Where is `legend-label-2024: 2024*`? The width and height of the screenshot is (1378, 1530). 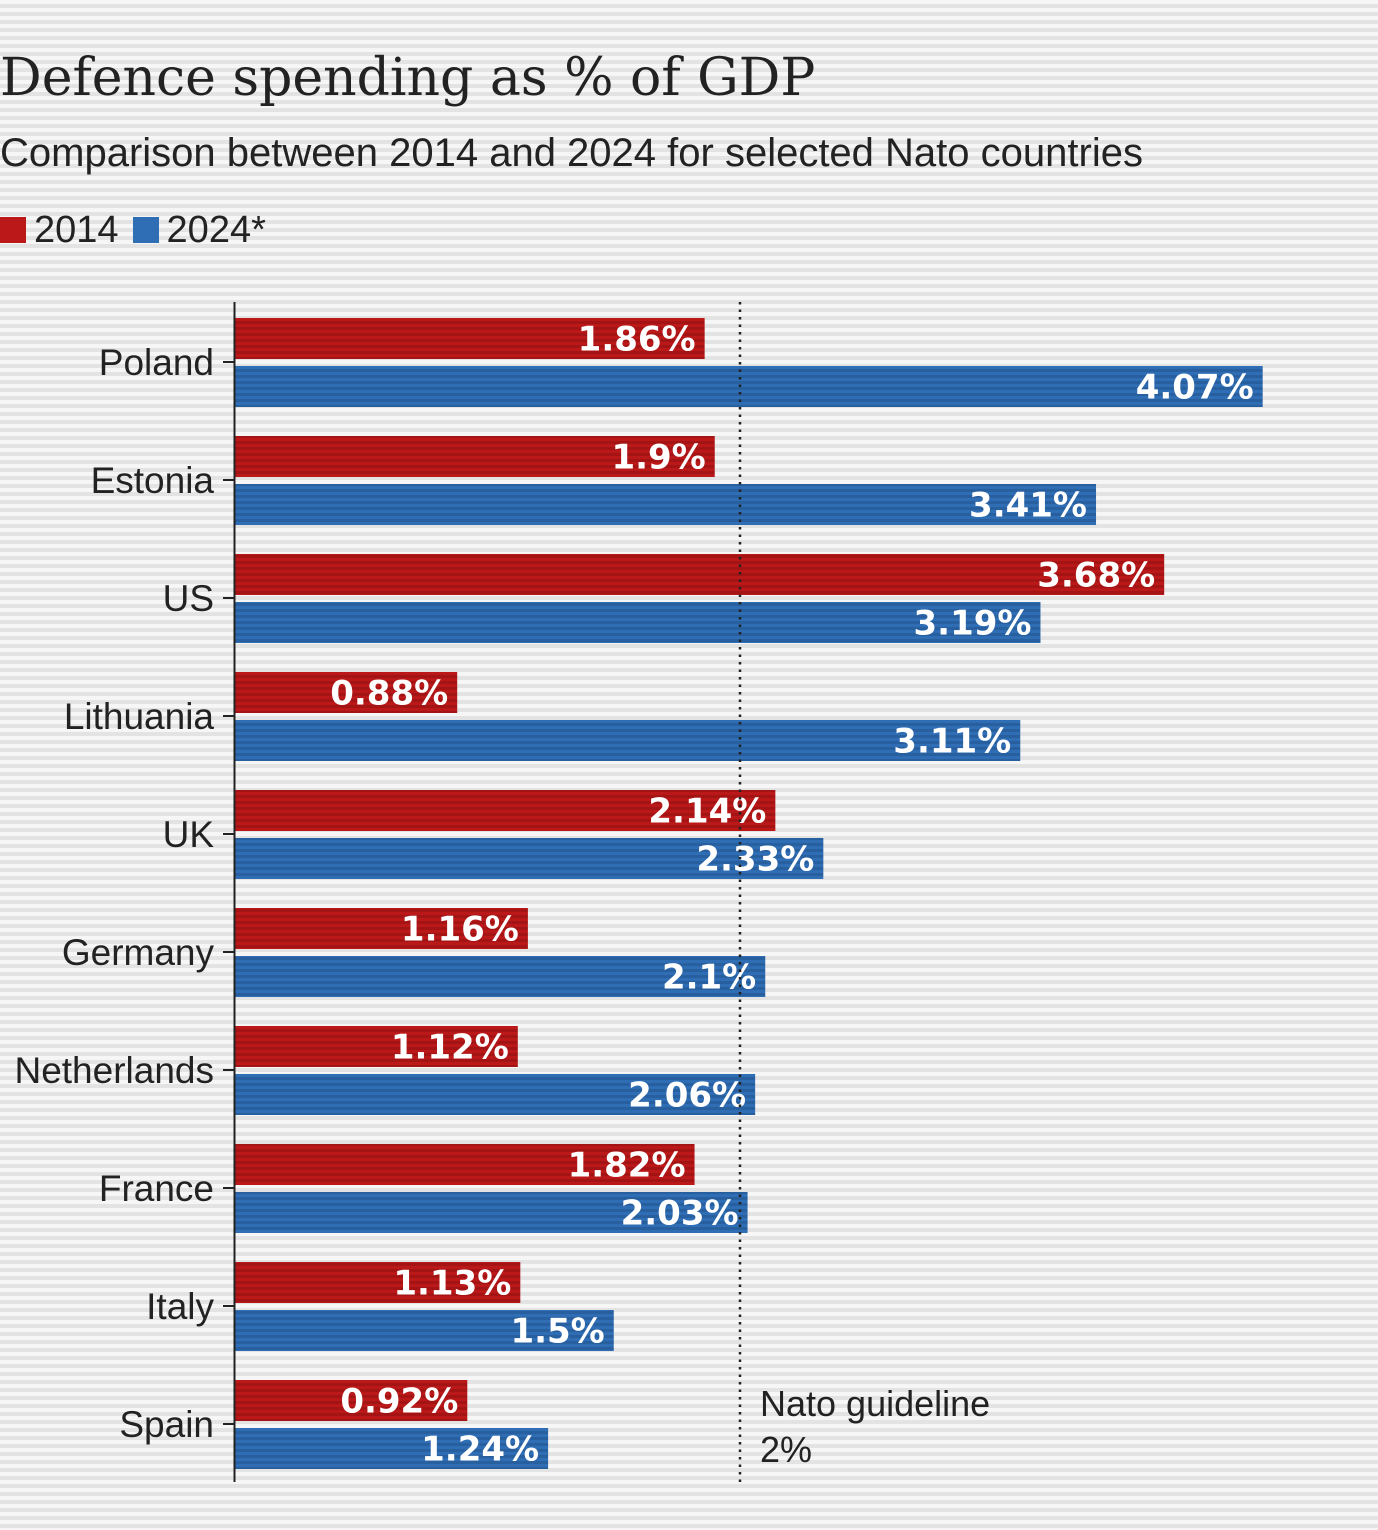
legend-label-2024: 2024* is located at coordinates (216, 229).